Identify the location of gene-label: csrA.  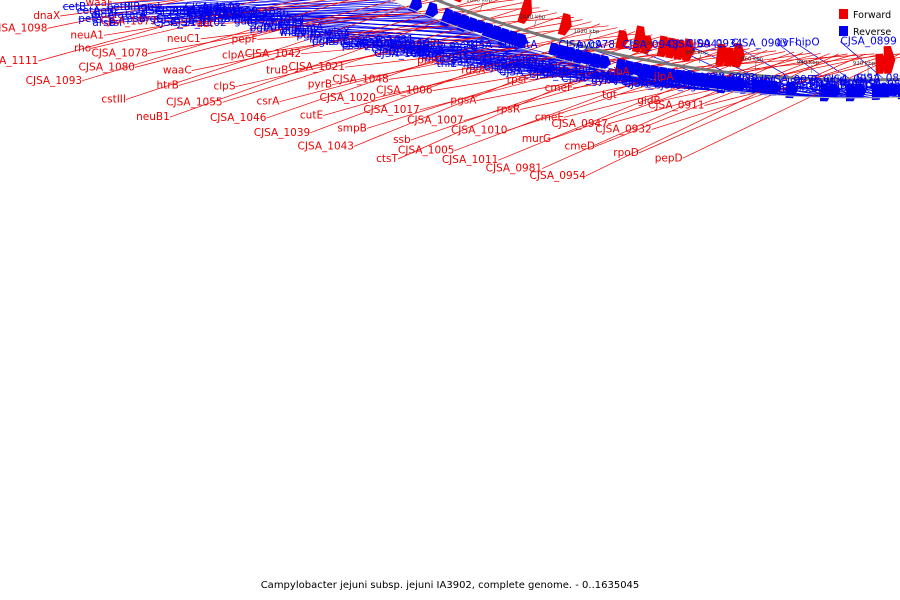
(269, 102).